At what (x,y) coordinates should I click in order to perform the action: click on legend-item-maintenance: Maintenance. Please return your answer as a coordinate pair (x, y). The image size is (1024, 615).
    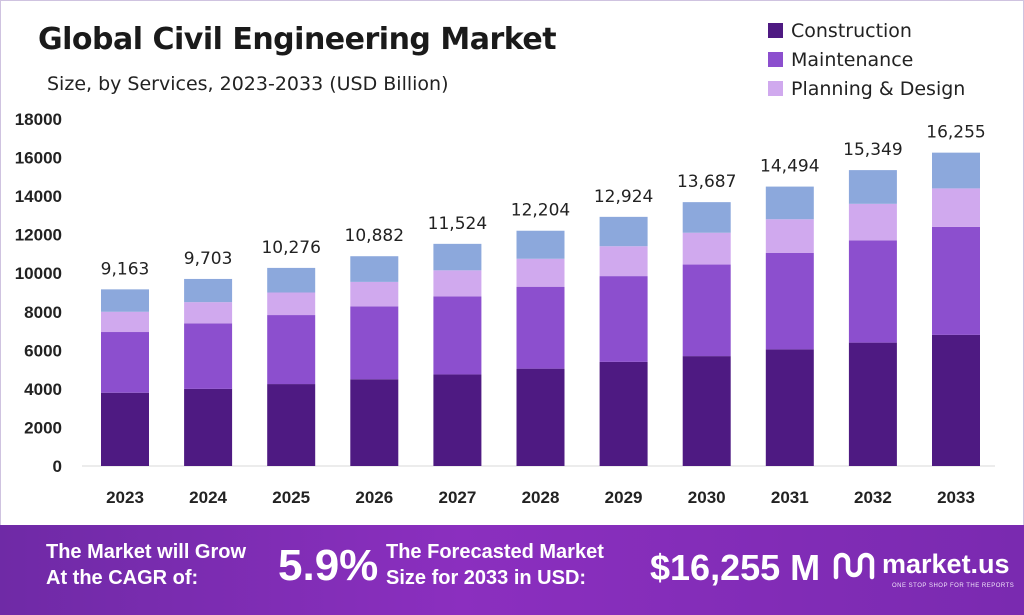
    Looking at the image, I should click on (866, 59).